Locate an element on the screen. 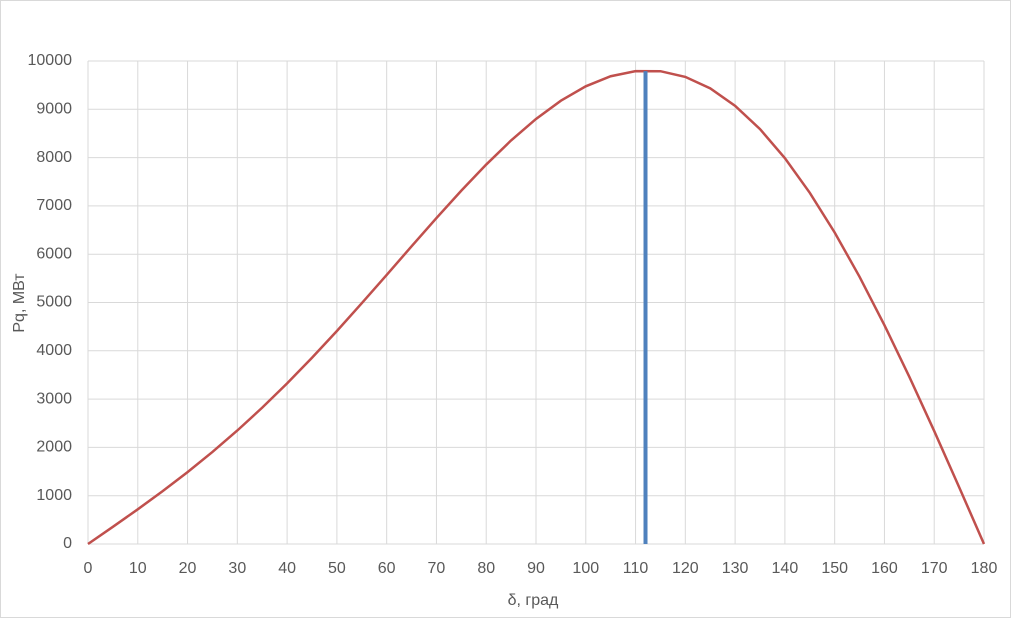 The width and height of the screenshot is (1011, 618). y-tick-label: 5000 is located at coordinates (54, 302).